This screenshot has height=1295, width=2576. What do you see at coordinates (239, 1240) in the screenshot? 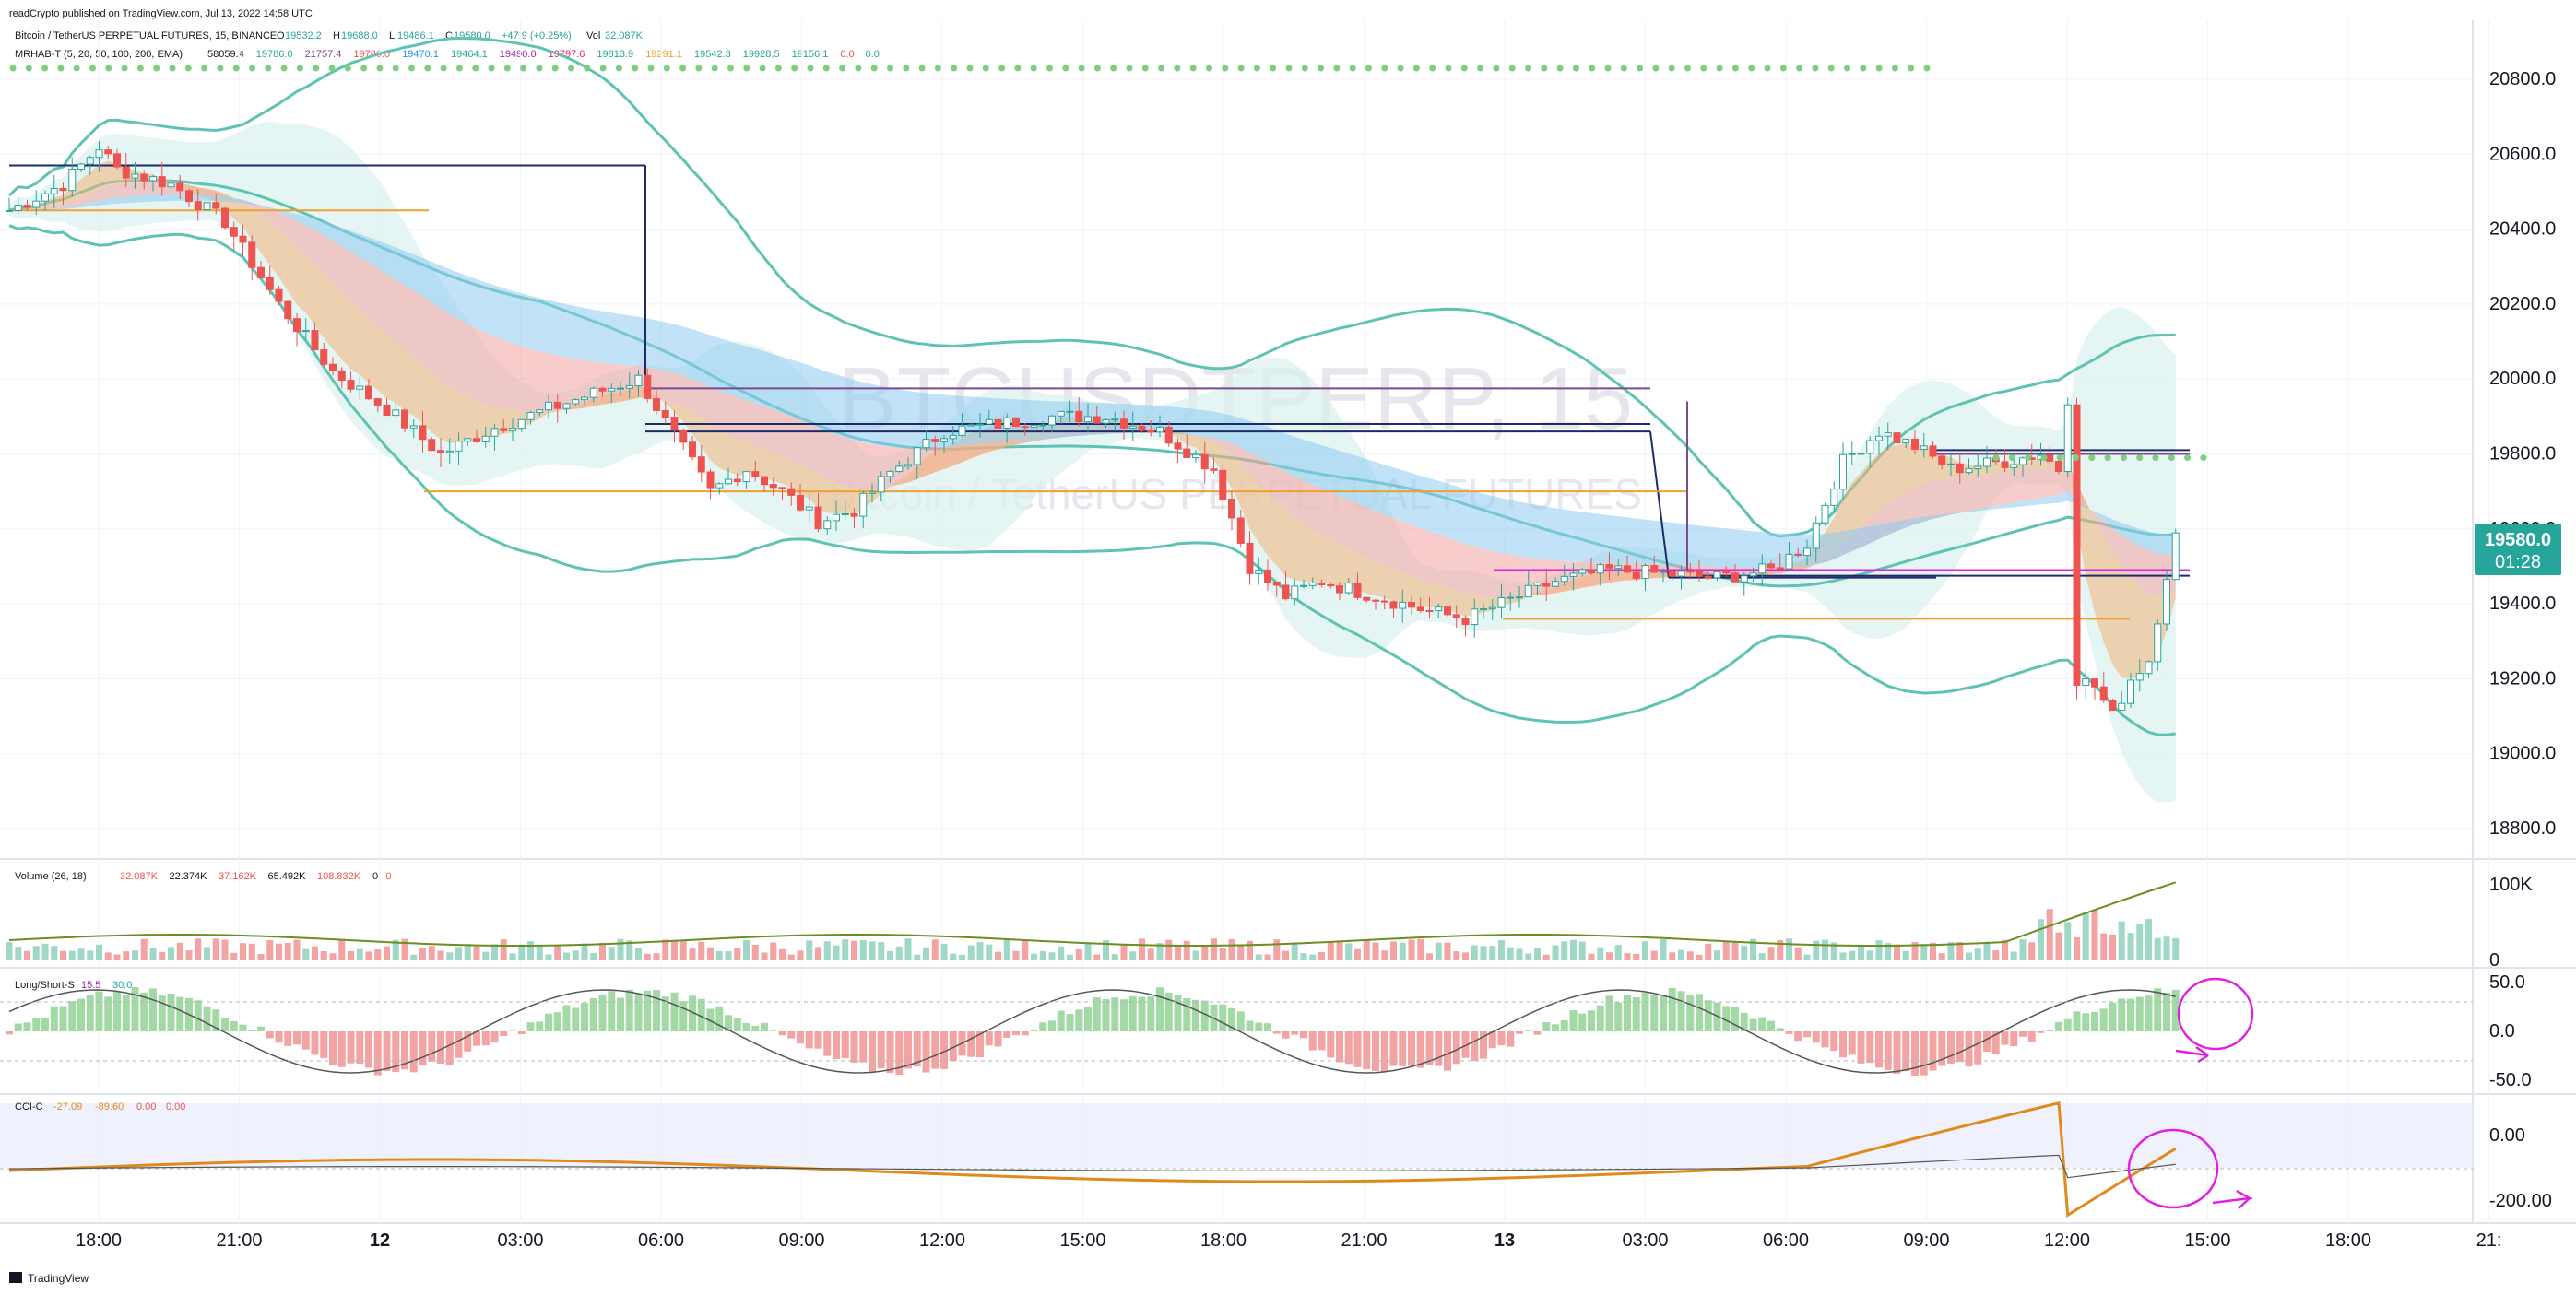
I see `time-tick: 21:00` at bounding box center [239, 1240].